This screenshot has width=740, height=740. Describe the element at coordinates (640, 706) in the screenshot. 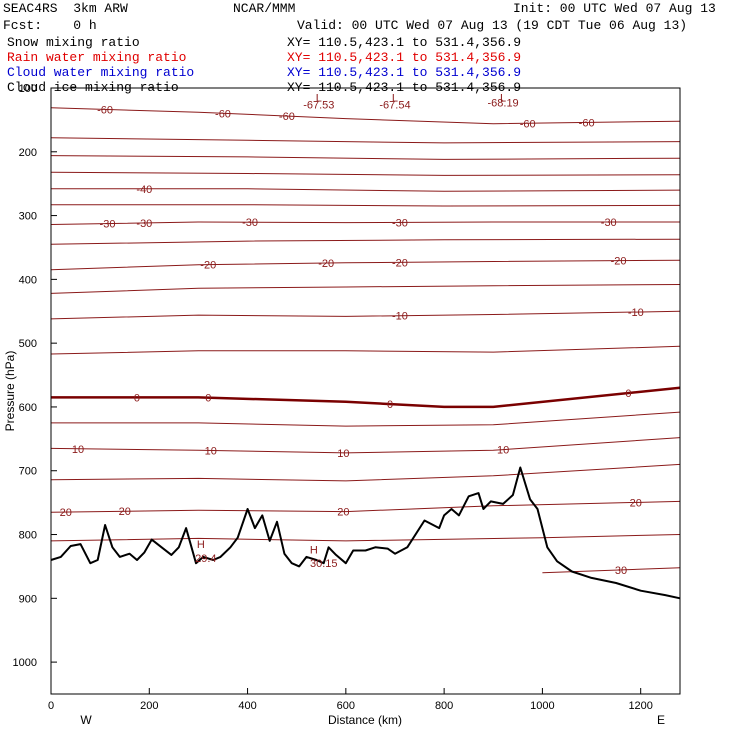

I see `x-tick-label: 1200` at that location.